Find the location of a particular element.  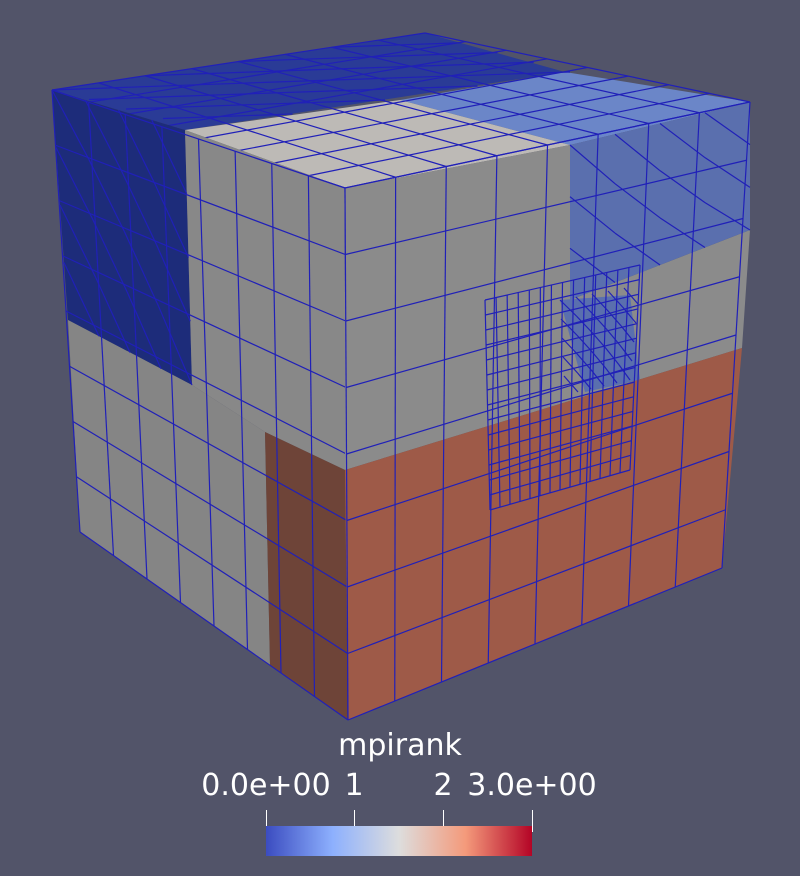

legend-tick-label-min: 0.0e+00 is located at coordinates (266, 785).